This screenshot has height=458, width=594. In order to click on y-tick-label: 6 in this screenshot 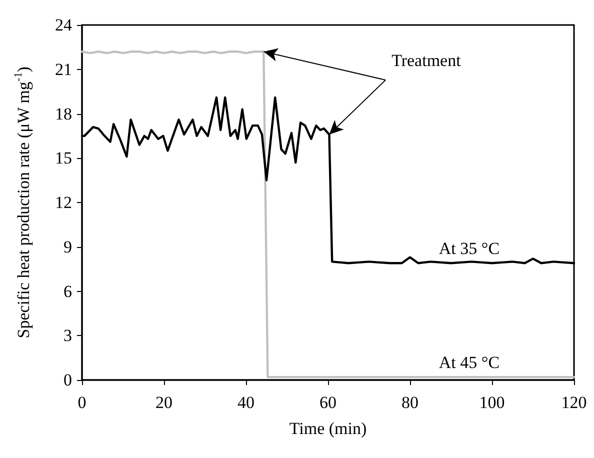, I will do `click(68, 291)`.